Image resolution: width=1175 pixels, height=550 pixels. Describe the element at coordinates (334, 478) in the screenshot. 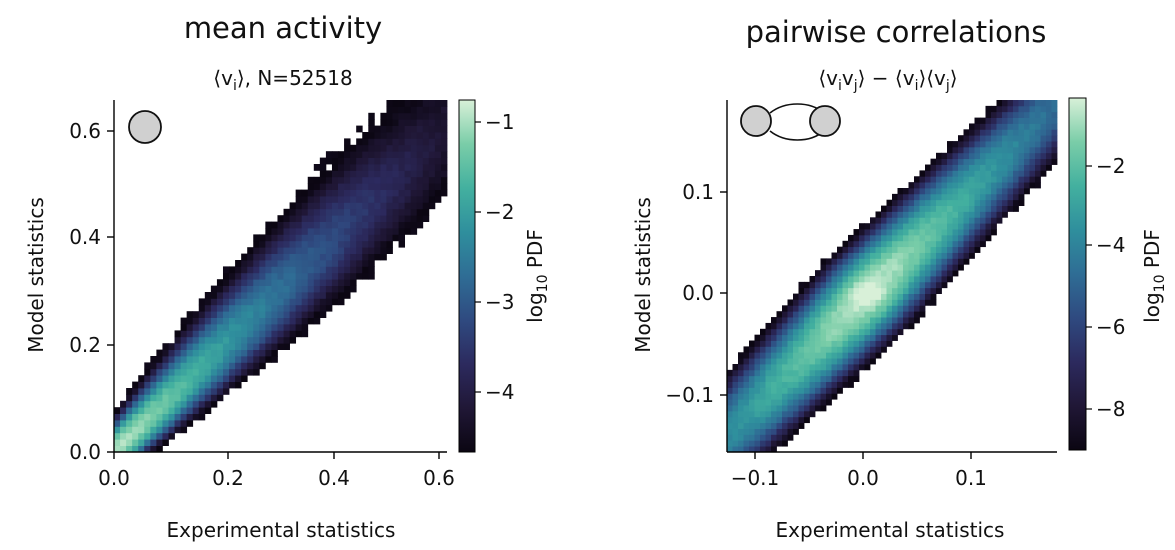

I see `x-tick-label: 0.4` at that location.